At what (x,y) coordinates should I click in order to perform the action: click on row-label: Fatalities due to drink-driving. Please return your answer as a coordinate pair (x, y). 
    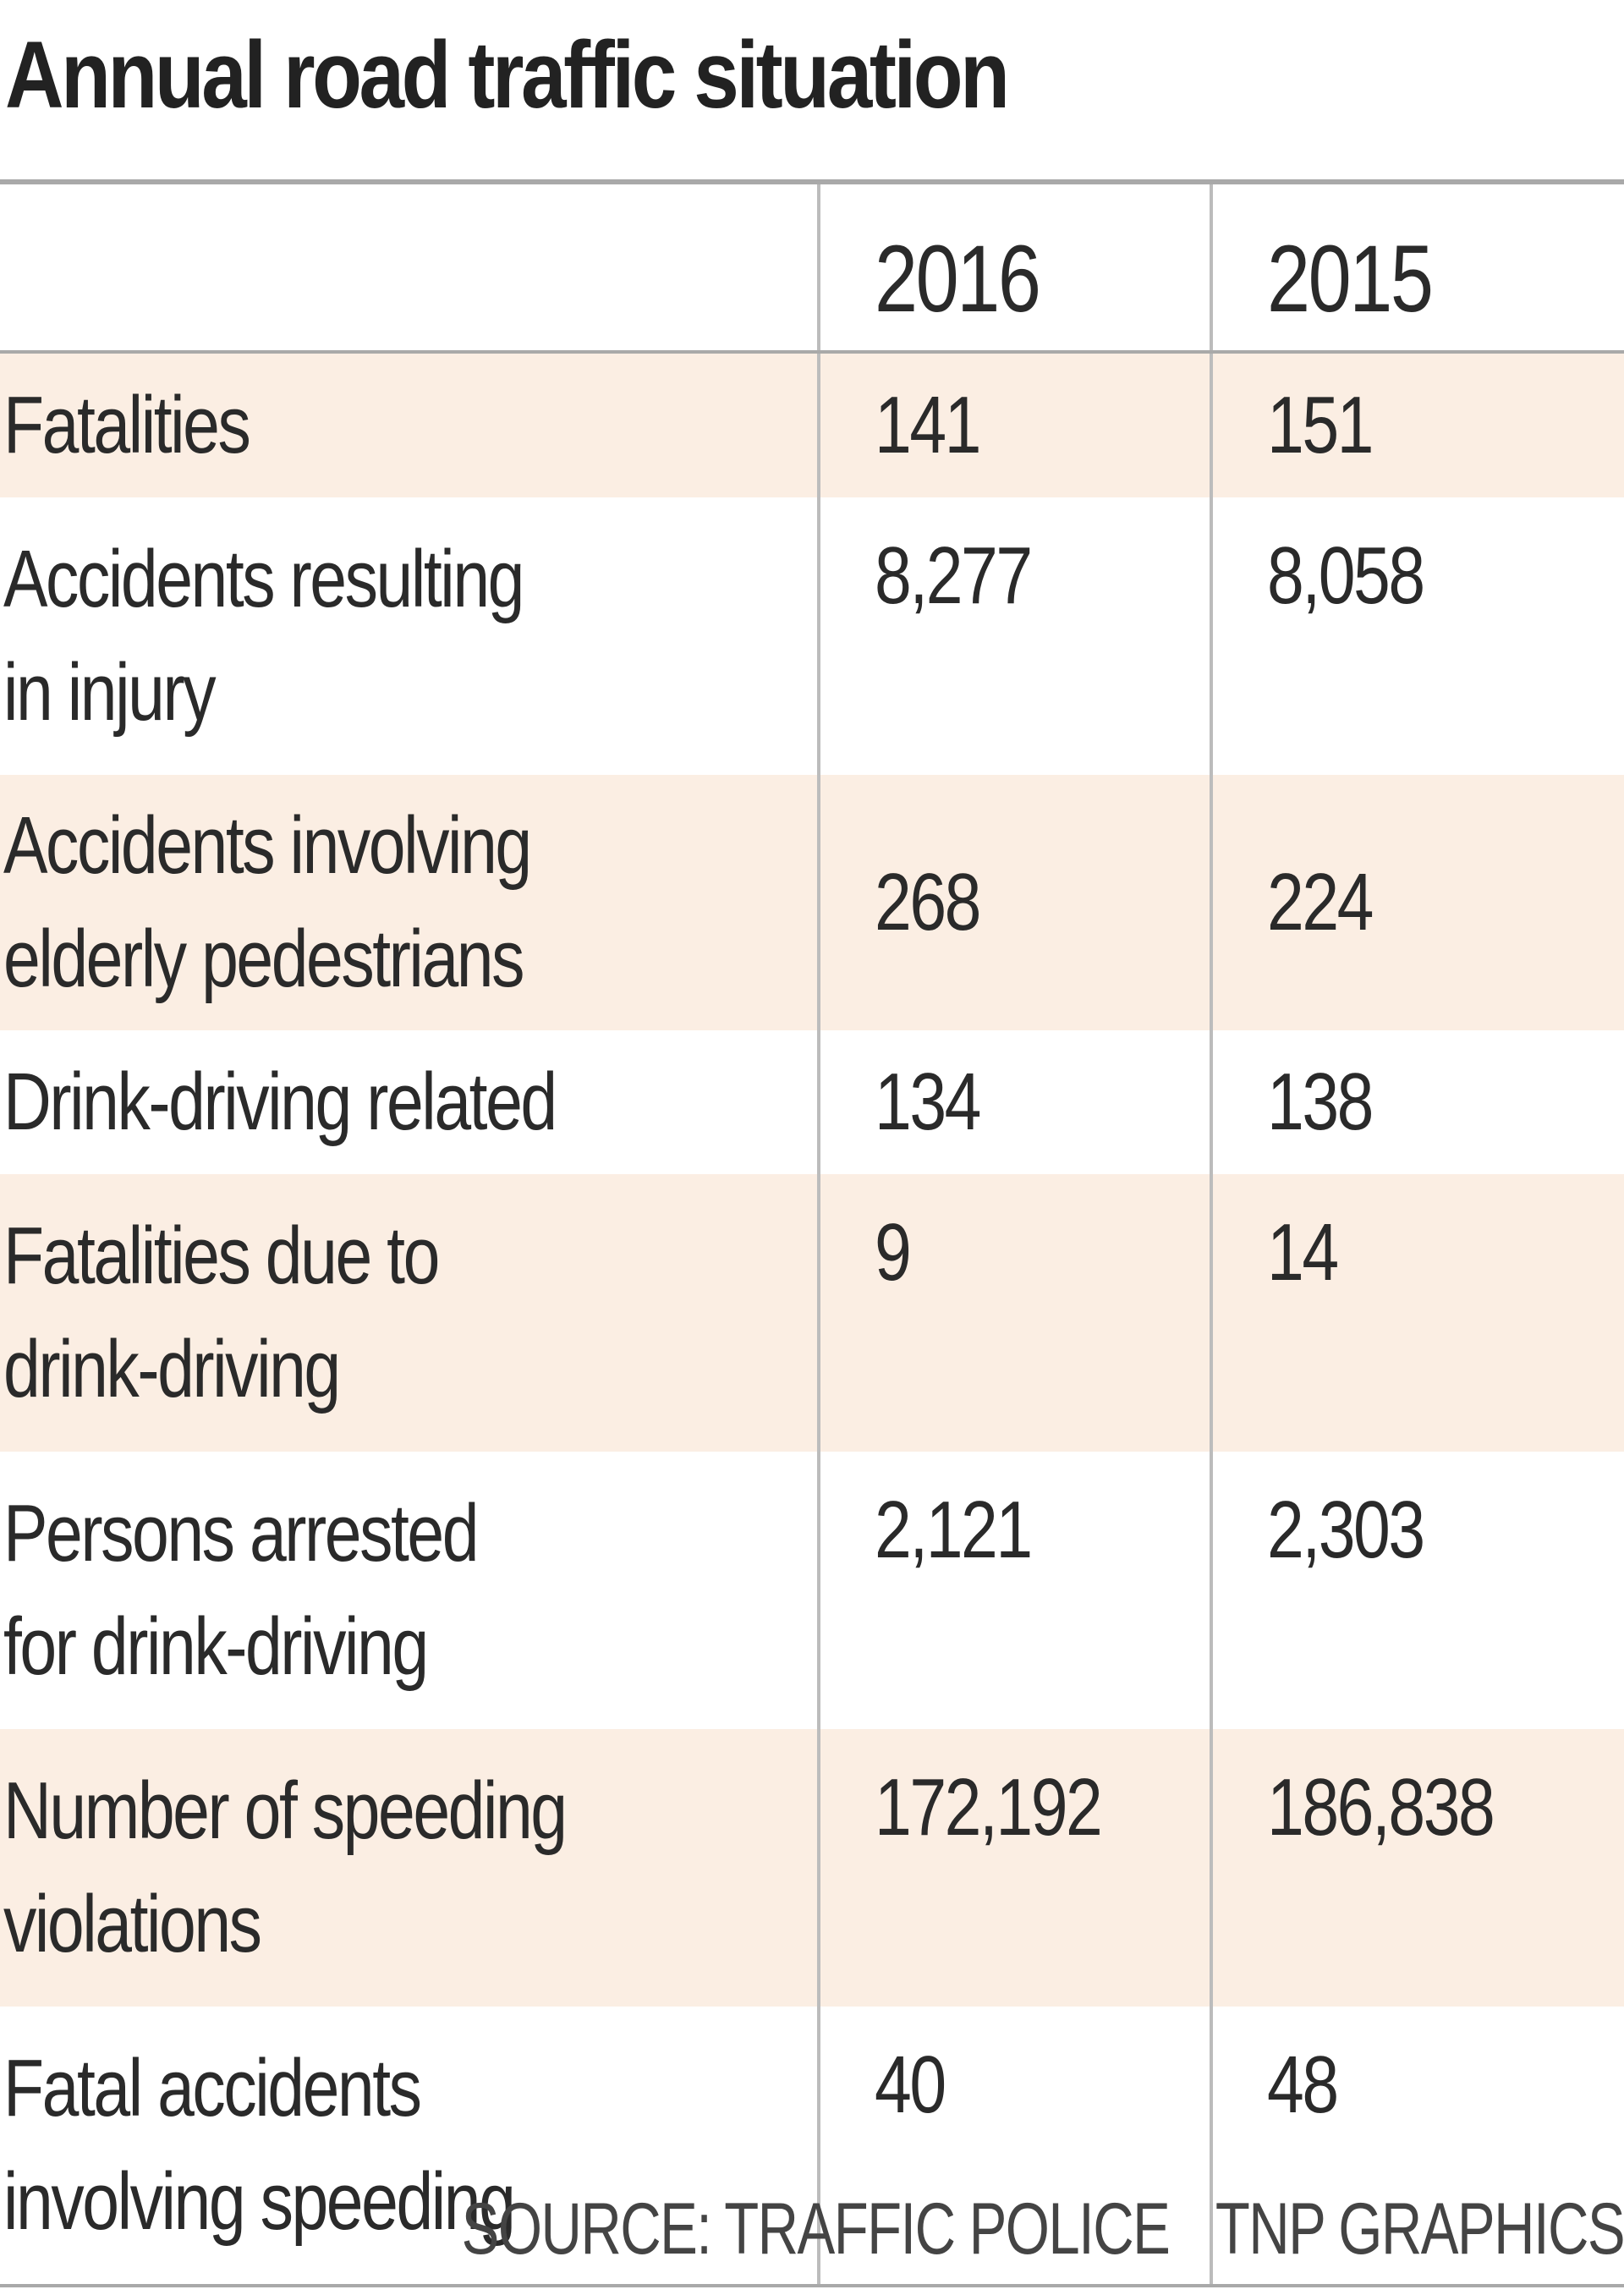
    Looking at the image, I should click on (409, 1313).